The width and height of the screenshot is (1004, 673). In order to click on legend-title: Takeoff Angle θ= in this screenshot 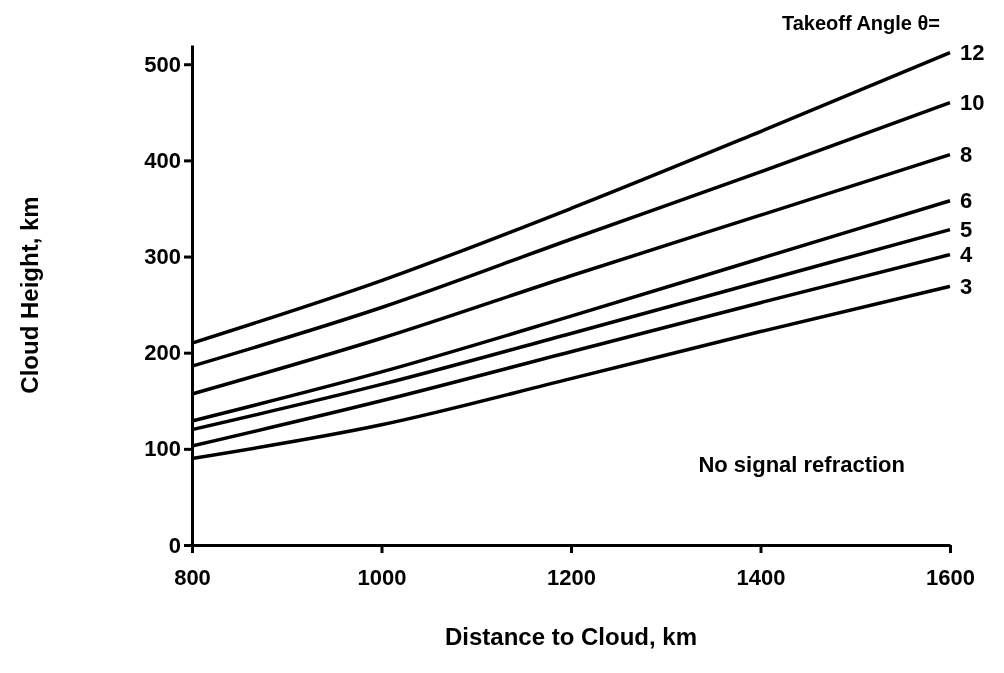, I will do `click(860, 23)`.